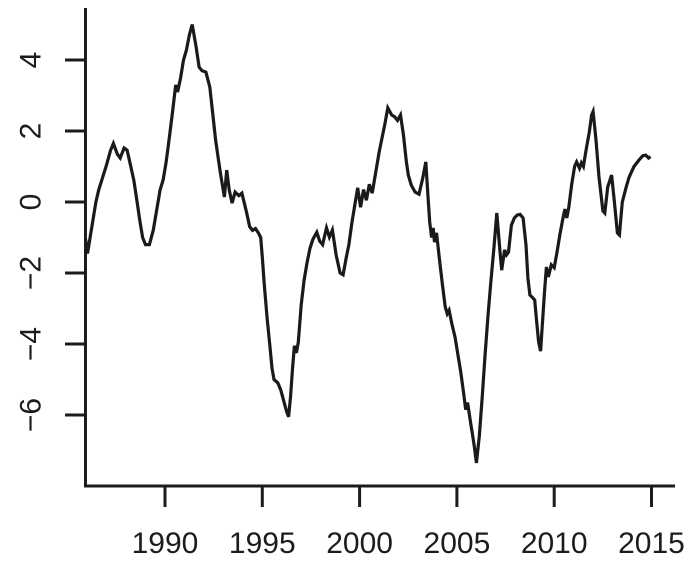  What do you see at coordinates (31, 202) in the screenshot?
I see `y-tick-label: 0` at bounding box center [31, 202].